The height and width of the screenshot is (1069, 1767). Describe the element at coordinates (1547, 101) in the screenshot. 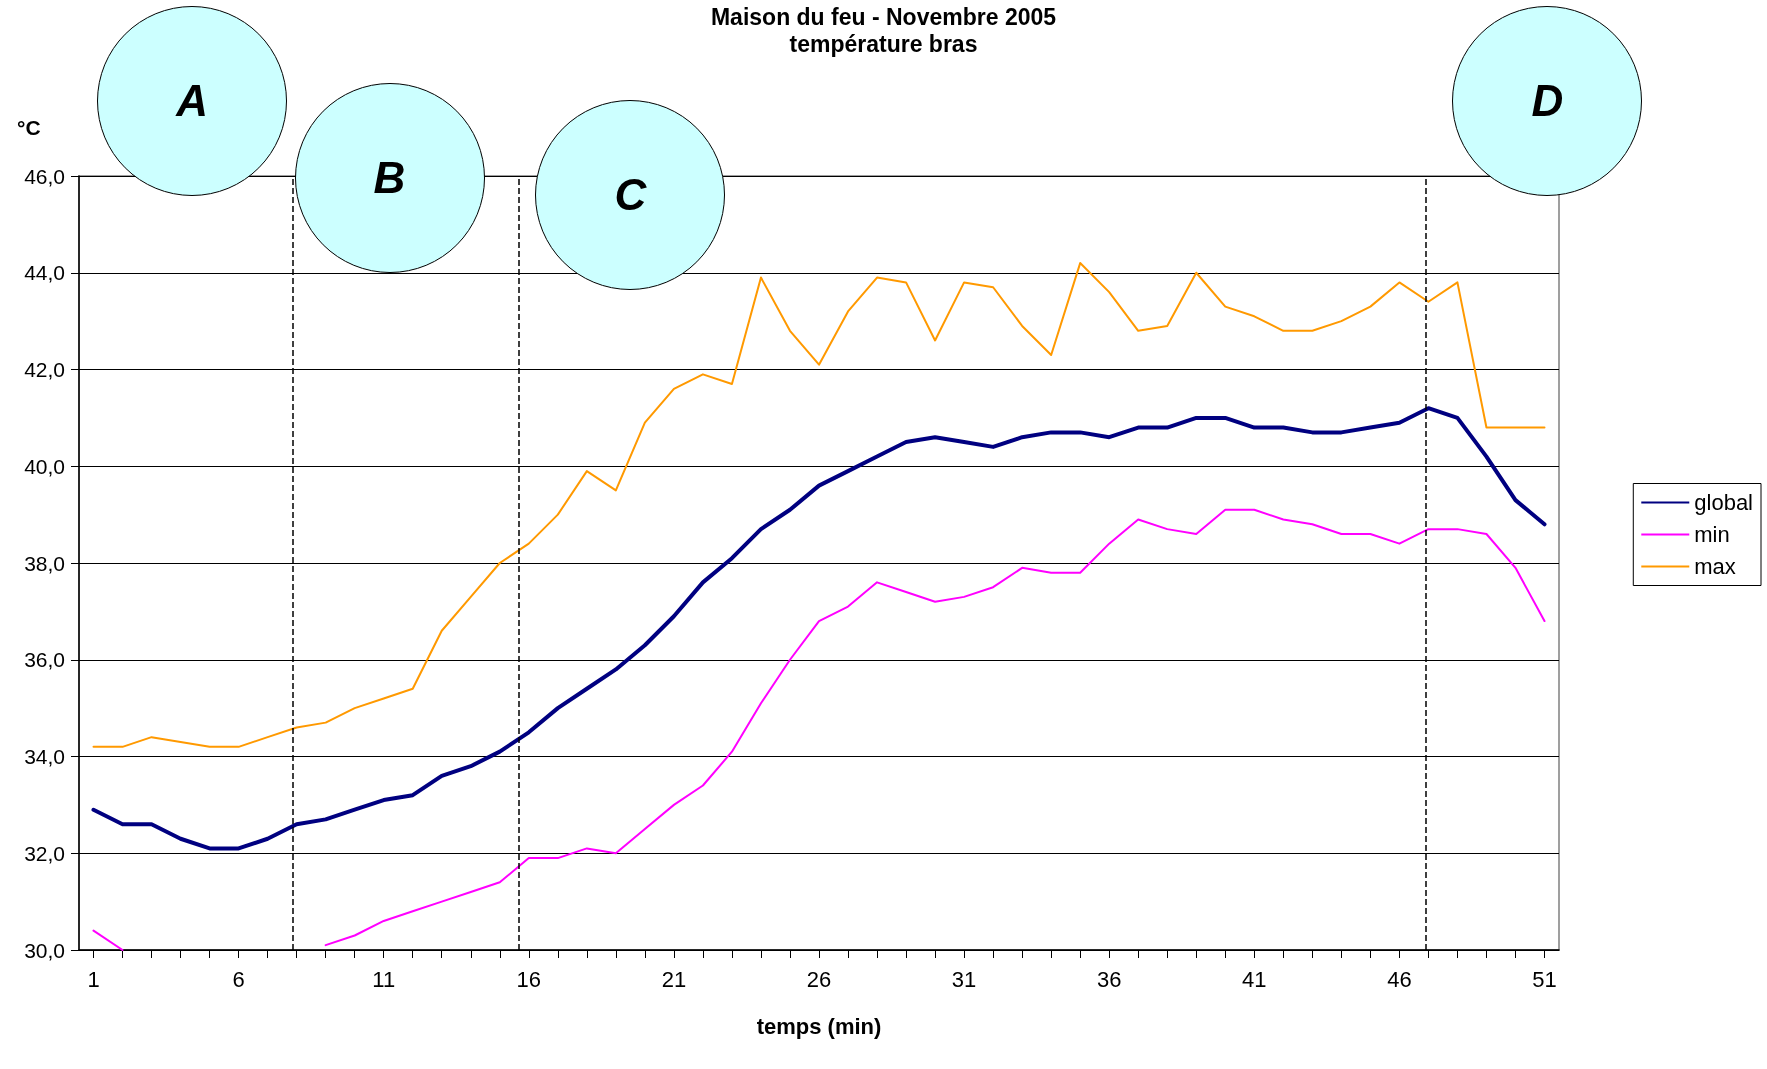

I see `circle-icon: D` at that location.